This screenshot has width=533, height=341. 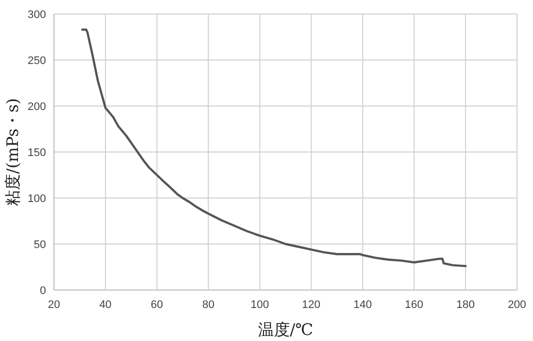 What do you see at coordinates (414, 305) in the screenshot?
I see `x-tick-label: 160` at bounding box center [414, 305].